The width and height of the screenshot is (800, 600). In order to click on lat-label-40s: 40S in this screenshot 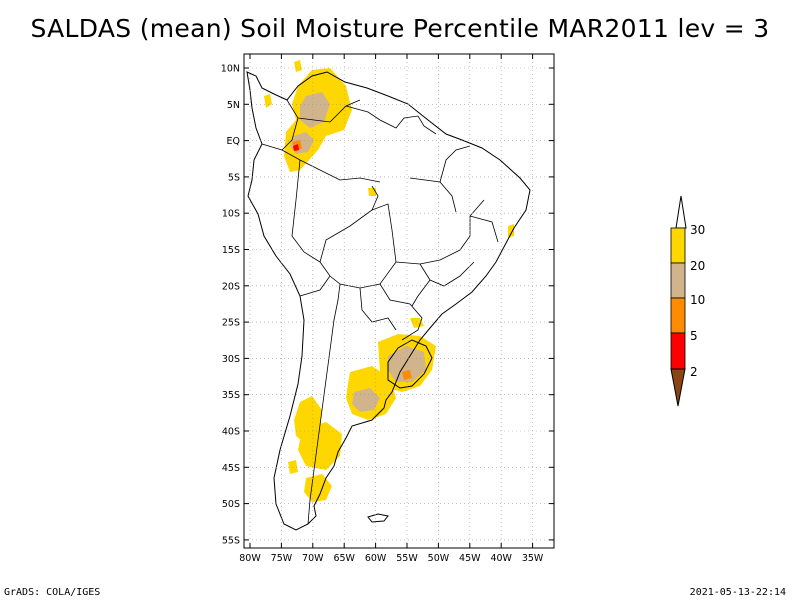, I will do `click(231, 432)`.